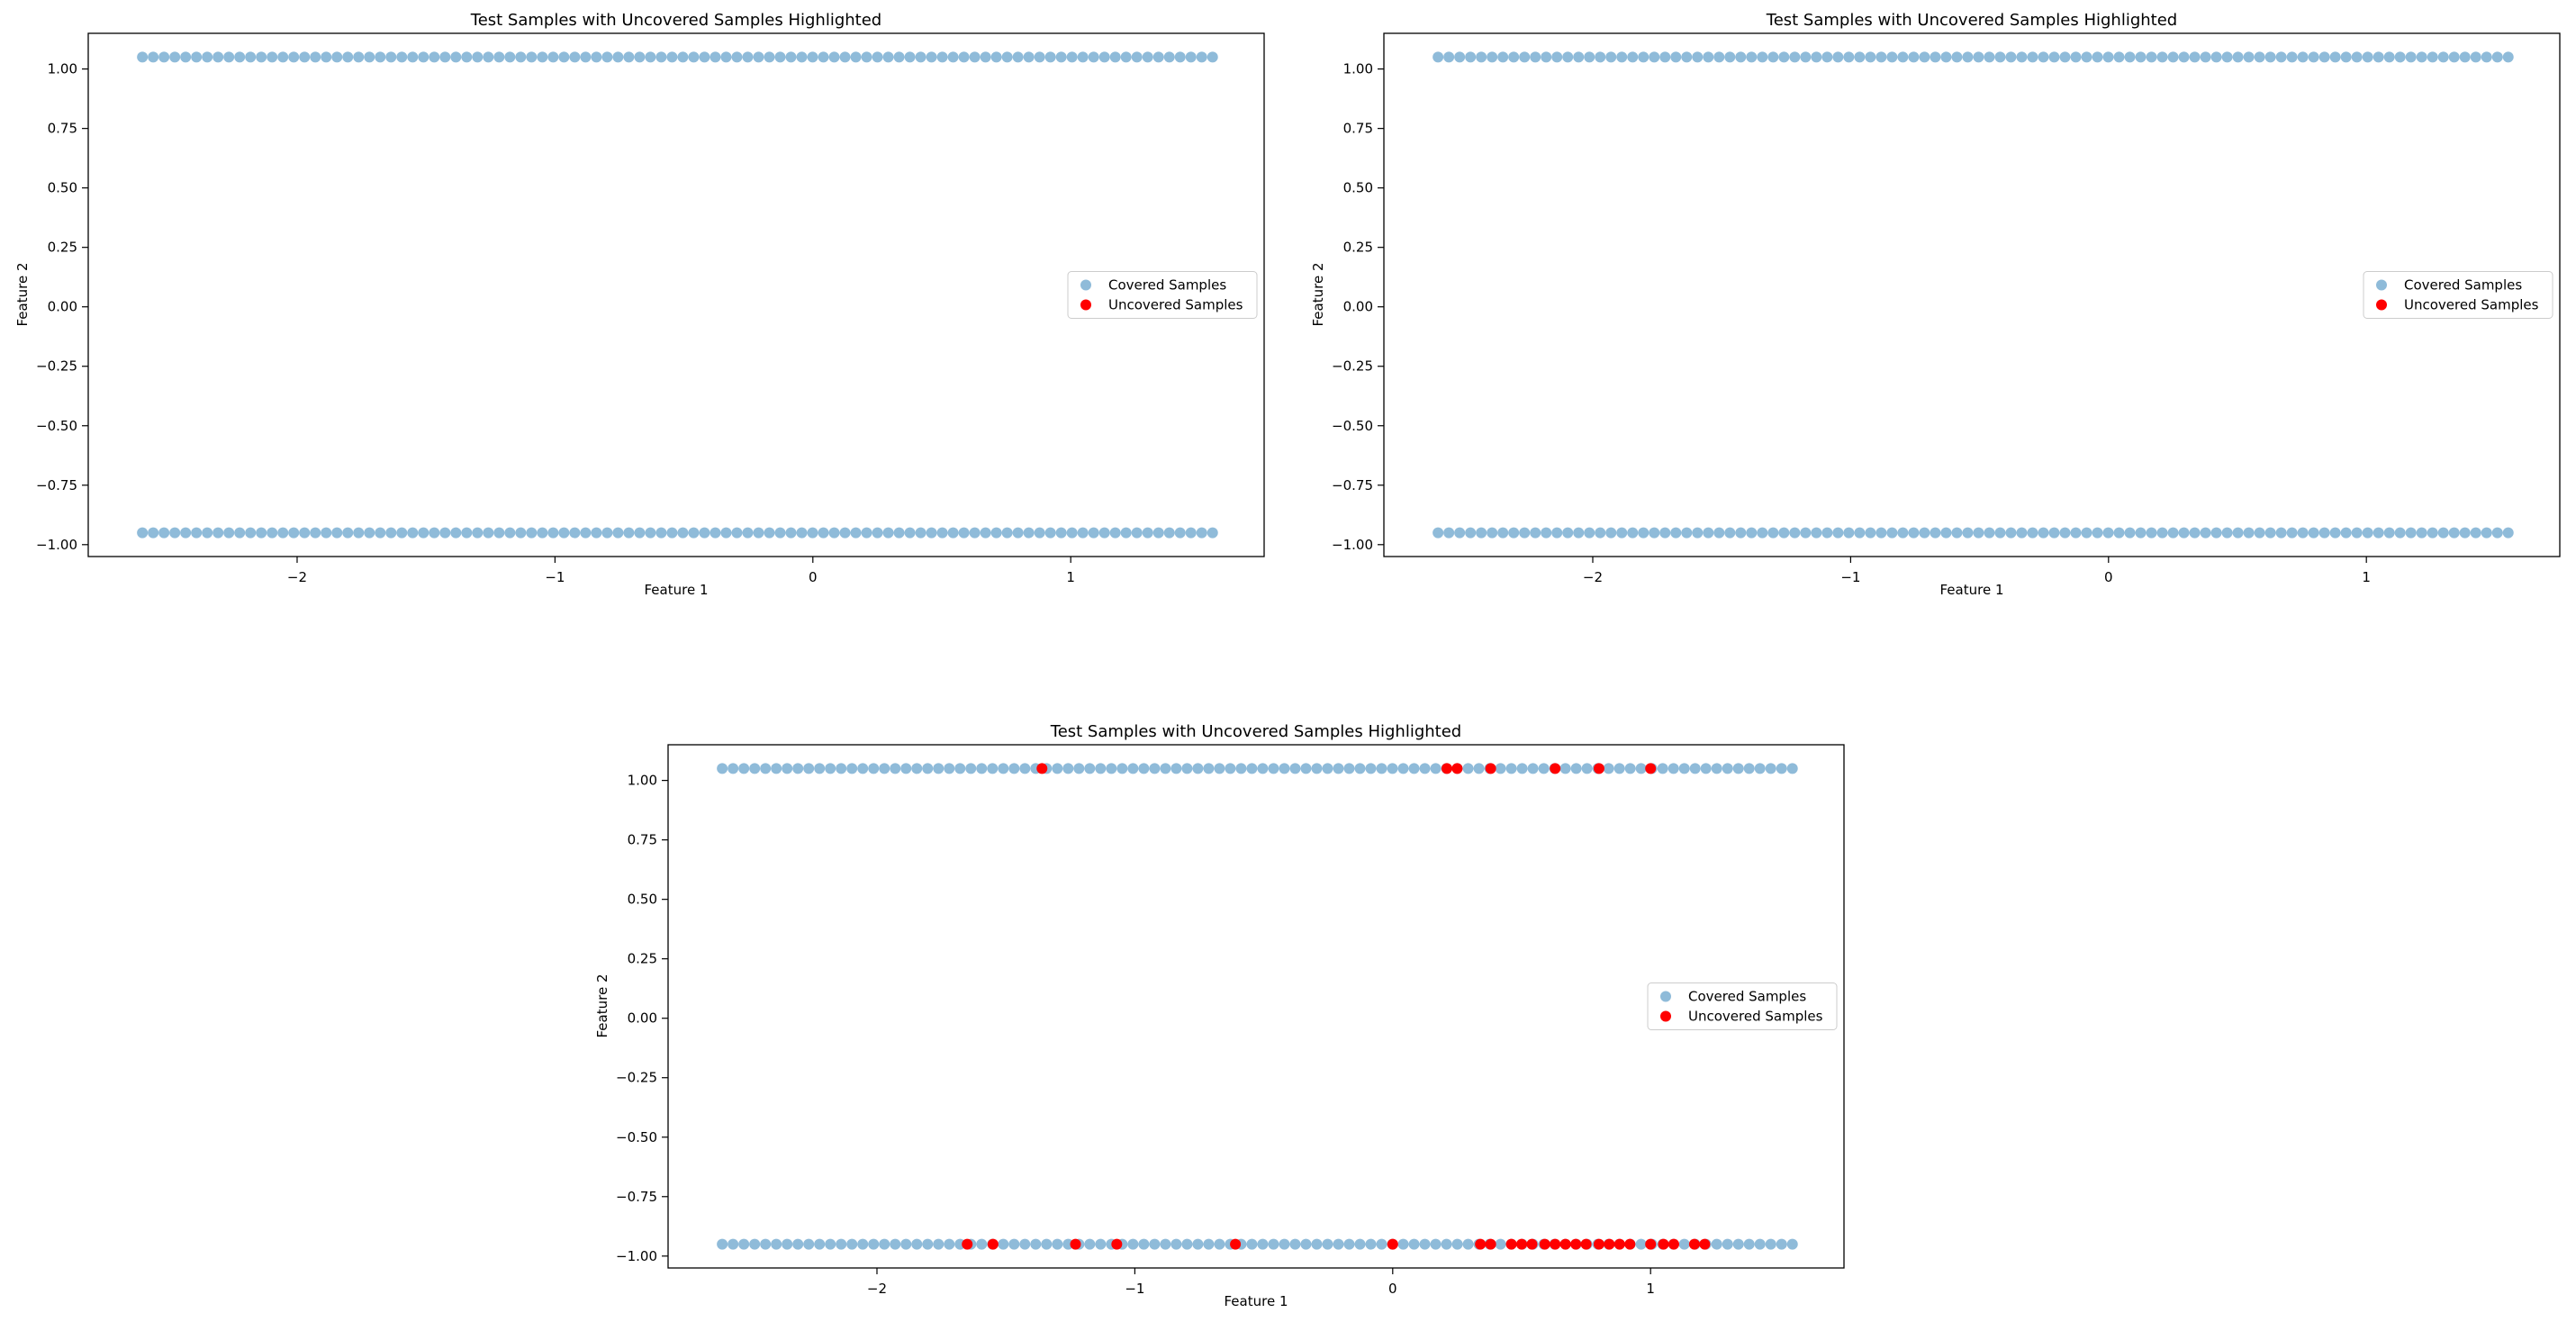 Image resolution: width=2576 pixels, height=1322 pixels. Describe the element at coordinates (677, 590) in the screenshot. I see `x-axis-label: Feature 1` at that location.